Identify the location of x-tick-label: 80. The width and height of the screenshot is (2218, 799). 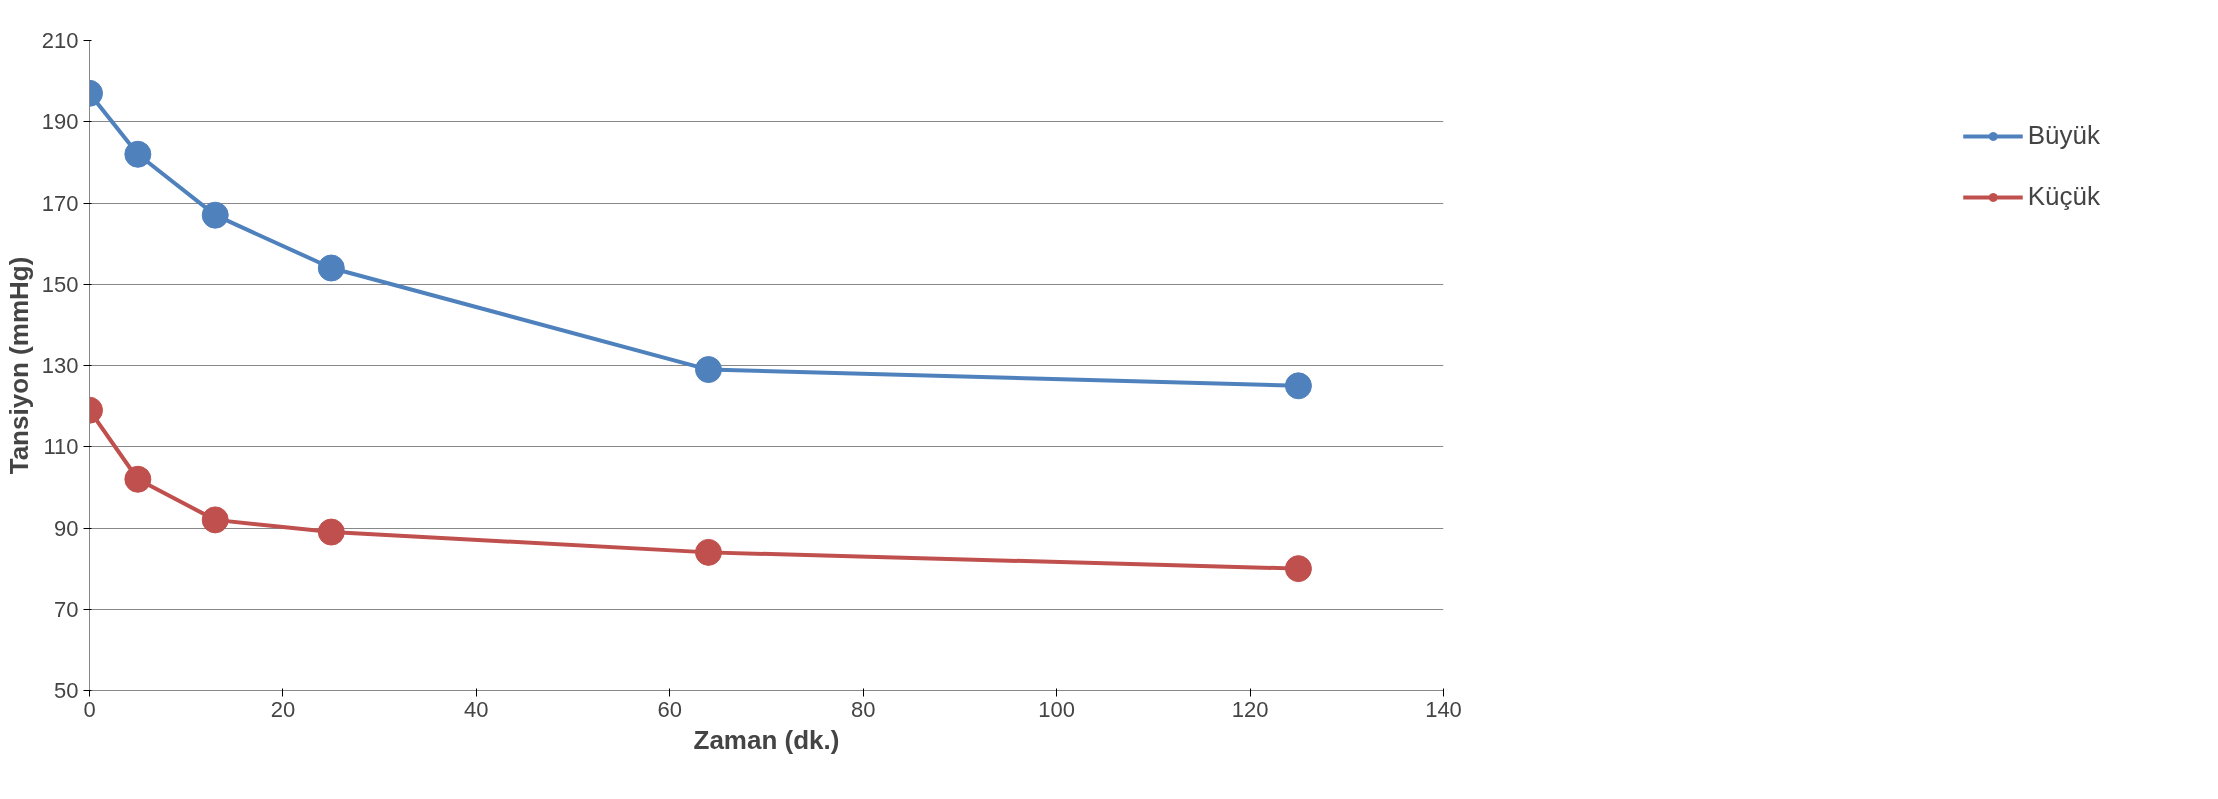
(863, 709).